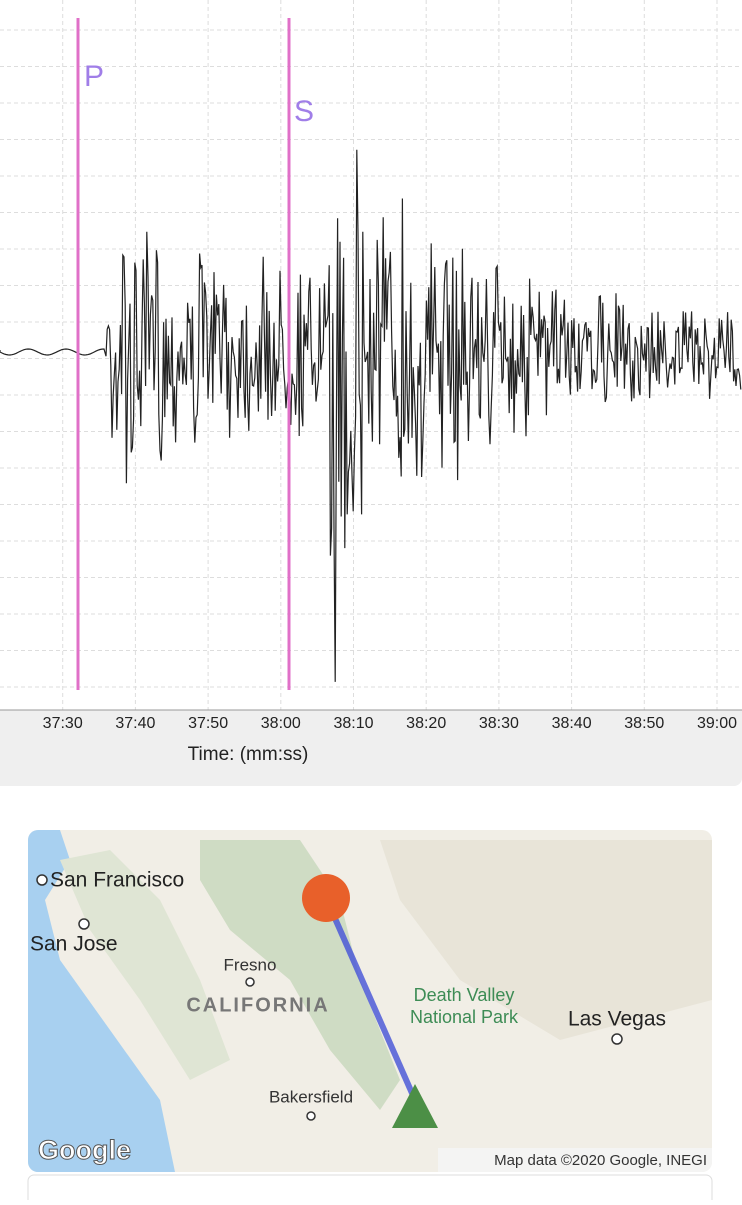 The width and height of the screenshot is (742, 1205). Describe the element at coordinates (499, 723) in the screenshot. I see `x-tick-label: 38:30` at that location.